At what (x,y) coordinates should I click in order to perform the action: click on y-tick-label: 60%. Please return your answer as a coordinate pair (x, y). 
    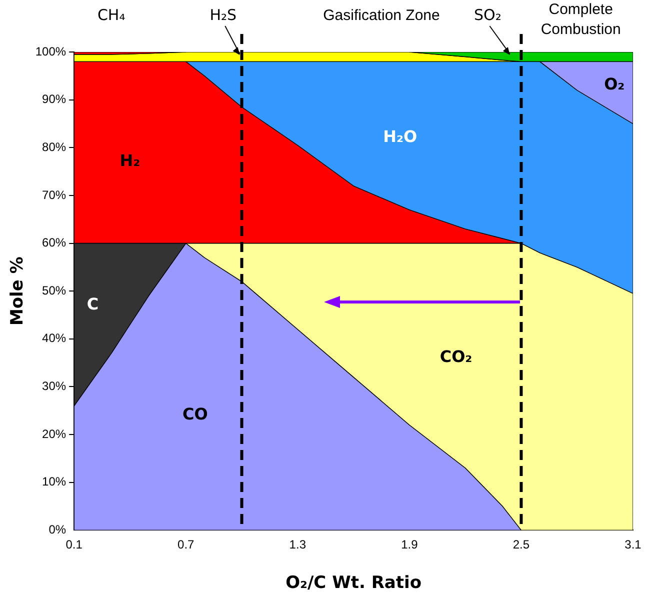
    Looking at the image, I should click on (54, 243).